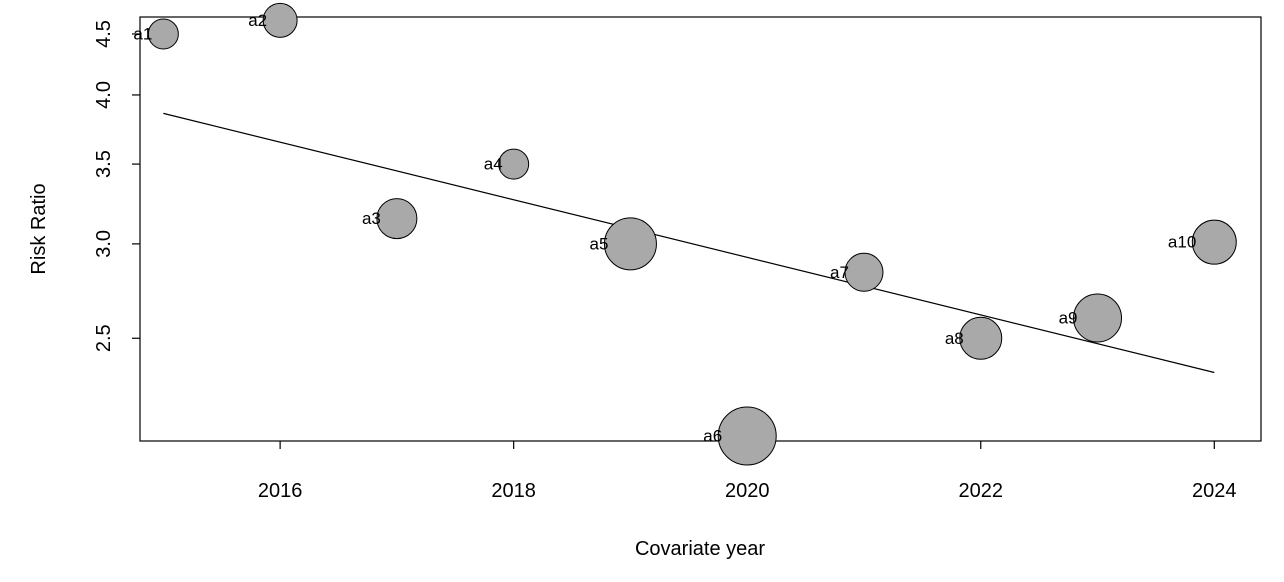 Image resolution: width=1284 pixels, height=582 pixels. I want to click on y-tick-label: 2.5, so click(104, 338).